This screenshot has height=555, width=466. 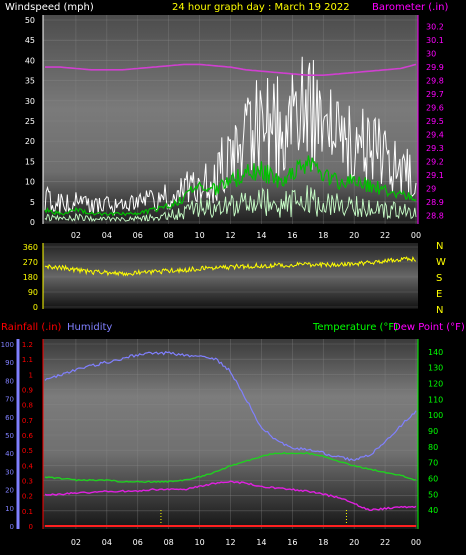 What do you see at coordinates (435, 202) in the screenshot?
I see `barometer-tick-label: 28.9` at bounding box center [435, 202].